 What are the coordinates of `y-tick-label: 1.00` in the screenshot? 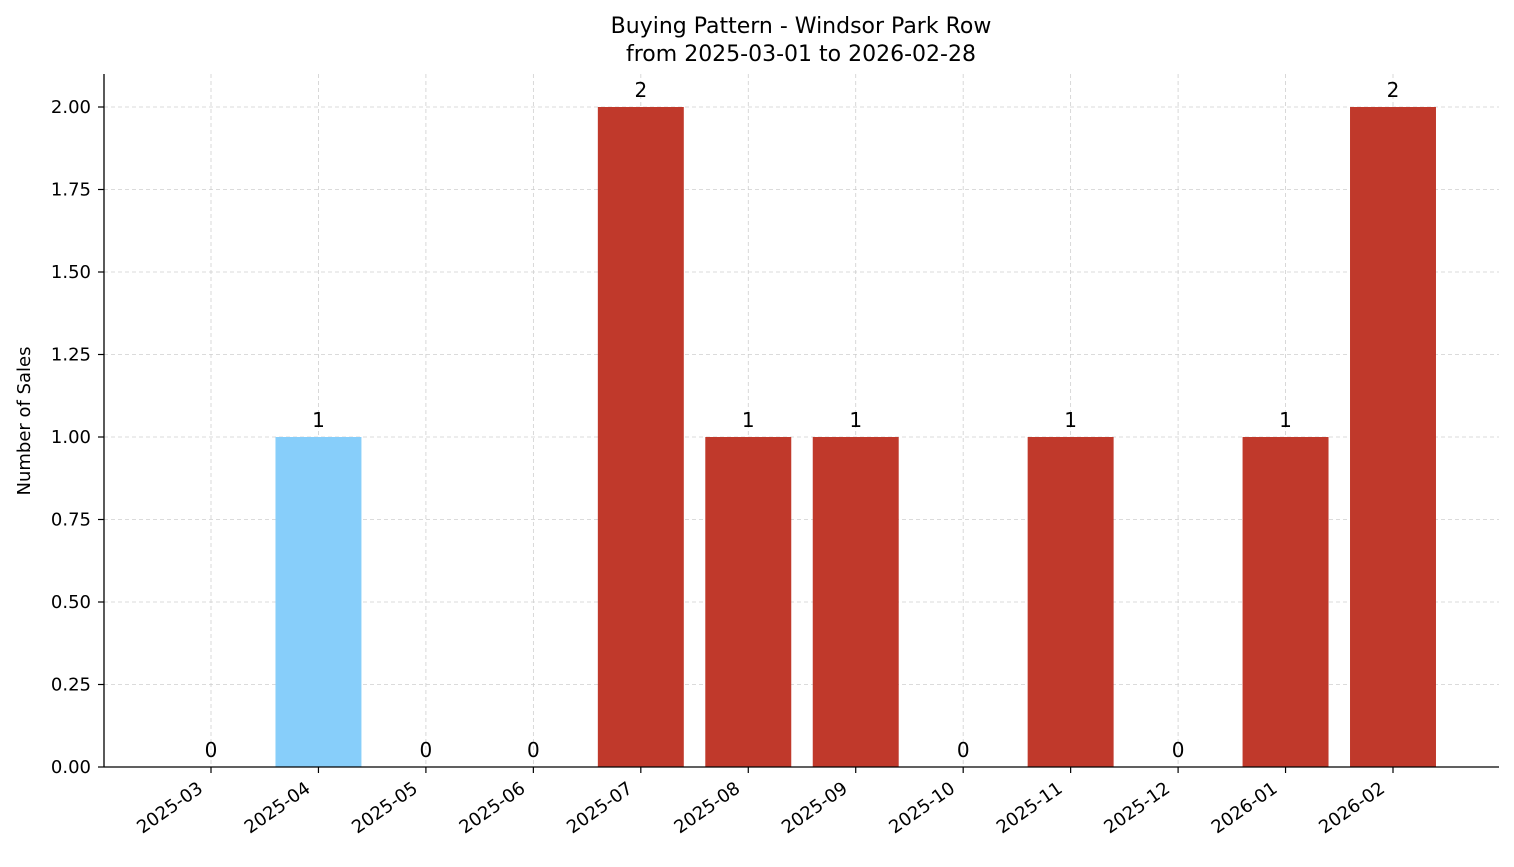 It's located at (71, 437).